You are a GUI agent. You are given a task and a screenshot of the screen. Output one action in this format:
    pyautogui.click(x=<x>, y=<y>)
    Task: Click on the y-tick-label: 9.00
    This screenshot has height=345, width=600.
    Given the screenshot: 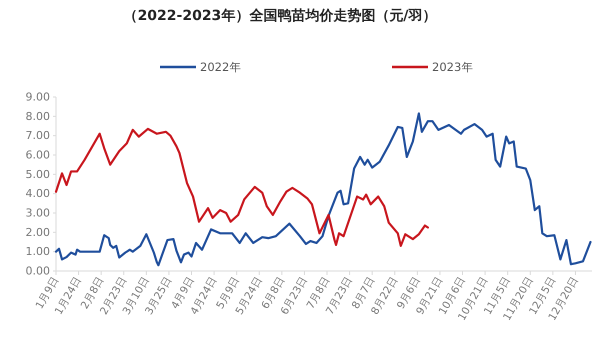 What is the action you would take?
    pyautogui.click(x=38, y=97)
    